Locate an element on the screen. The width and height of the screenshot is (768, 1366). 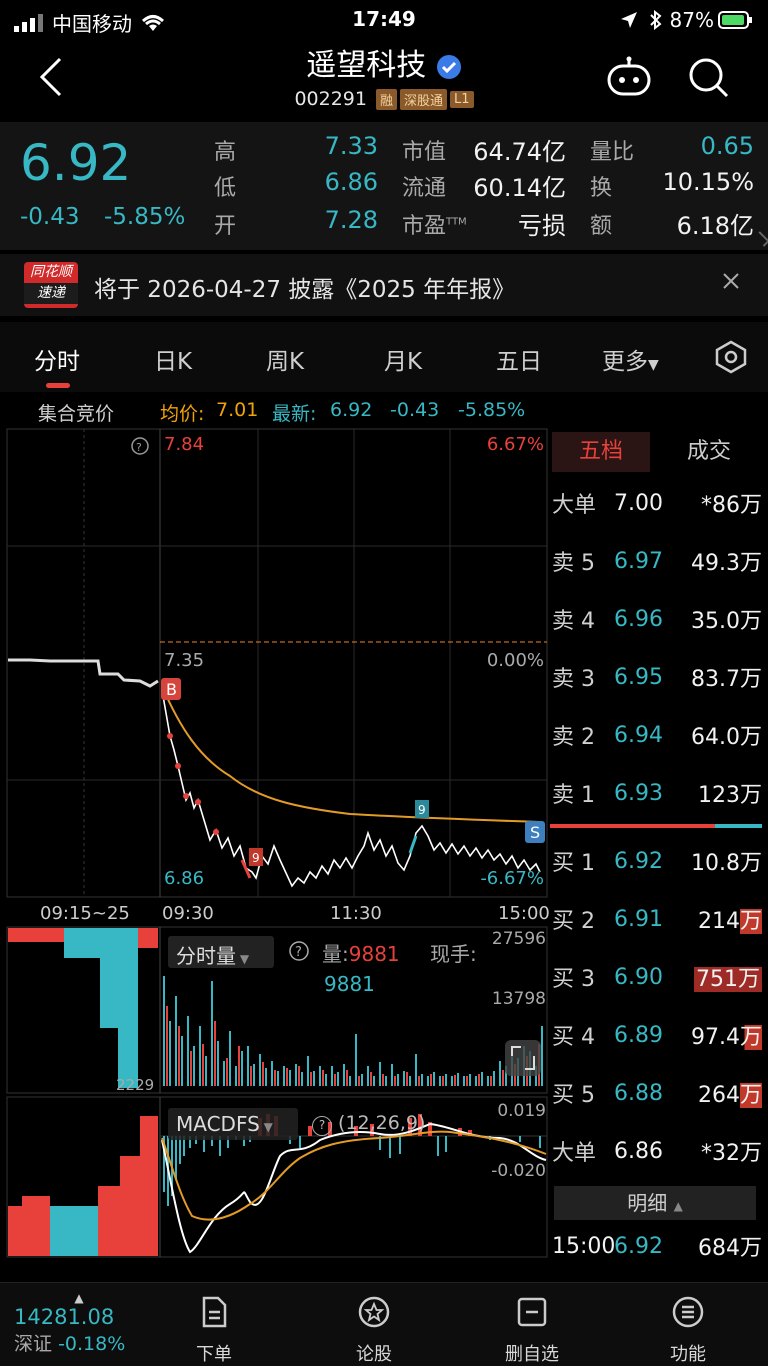
high-label: 高 is located at coordinates (225, 152).